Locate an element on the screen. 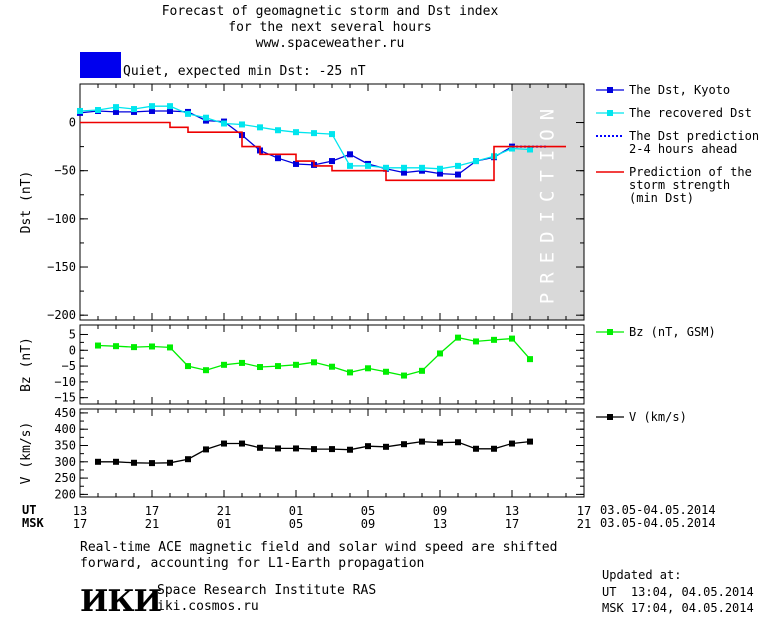  ut-axis-label: UT is located at coordinates (29, 510).